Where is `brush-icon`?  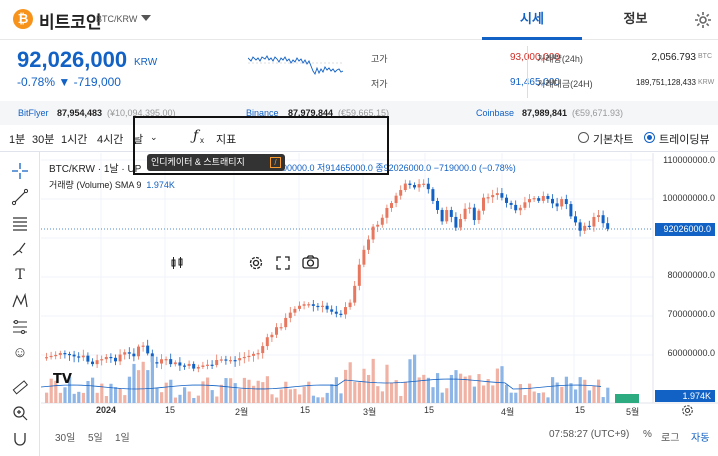
brush-icon is located at coordinates (20, 249).